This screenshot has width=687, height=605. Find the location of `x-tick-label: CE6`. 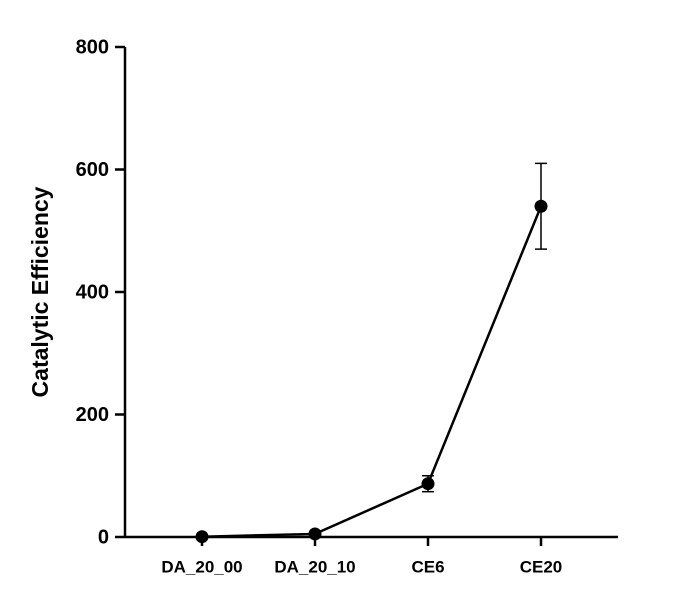

x-tick-label: CE6 is located at coordinates (427, 566).